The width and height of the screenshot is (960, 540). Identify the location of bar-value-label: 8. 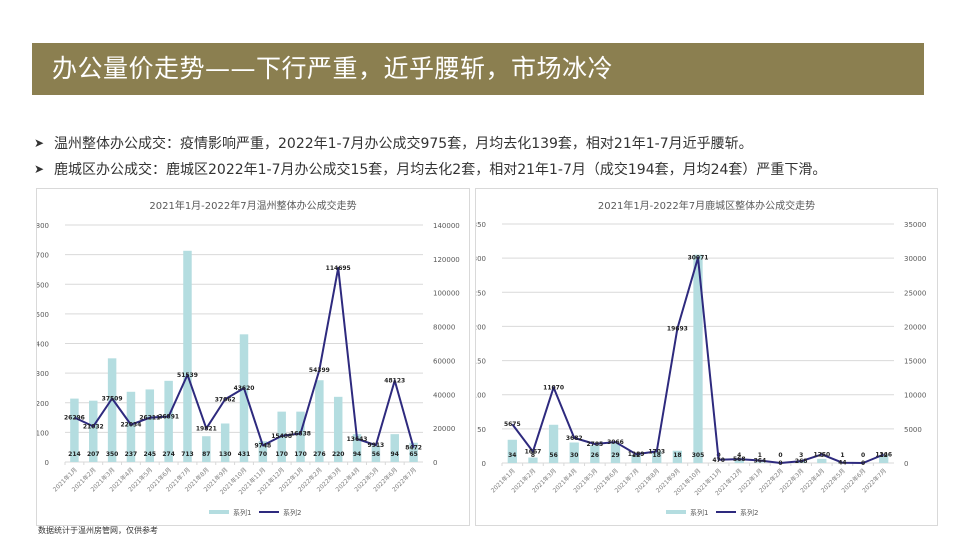
(533, 455).